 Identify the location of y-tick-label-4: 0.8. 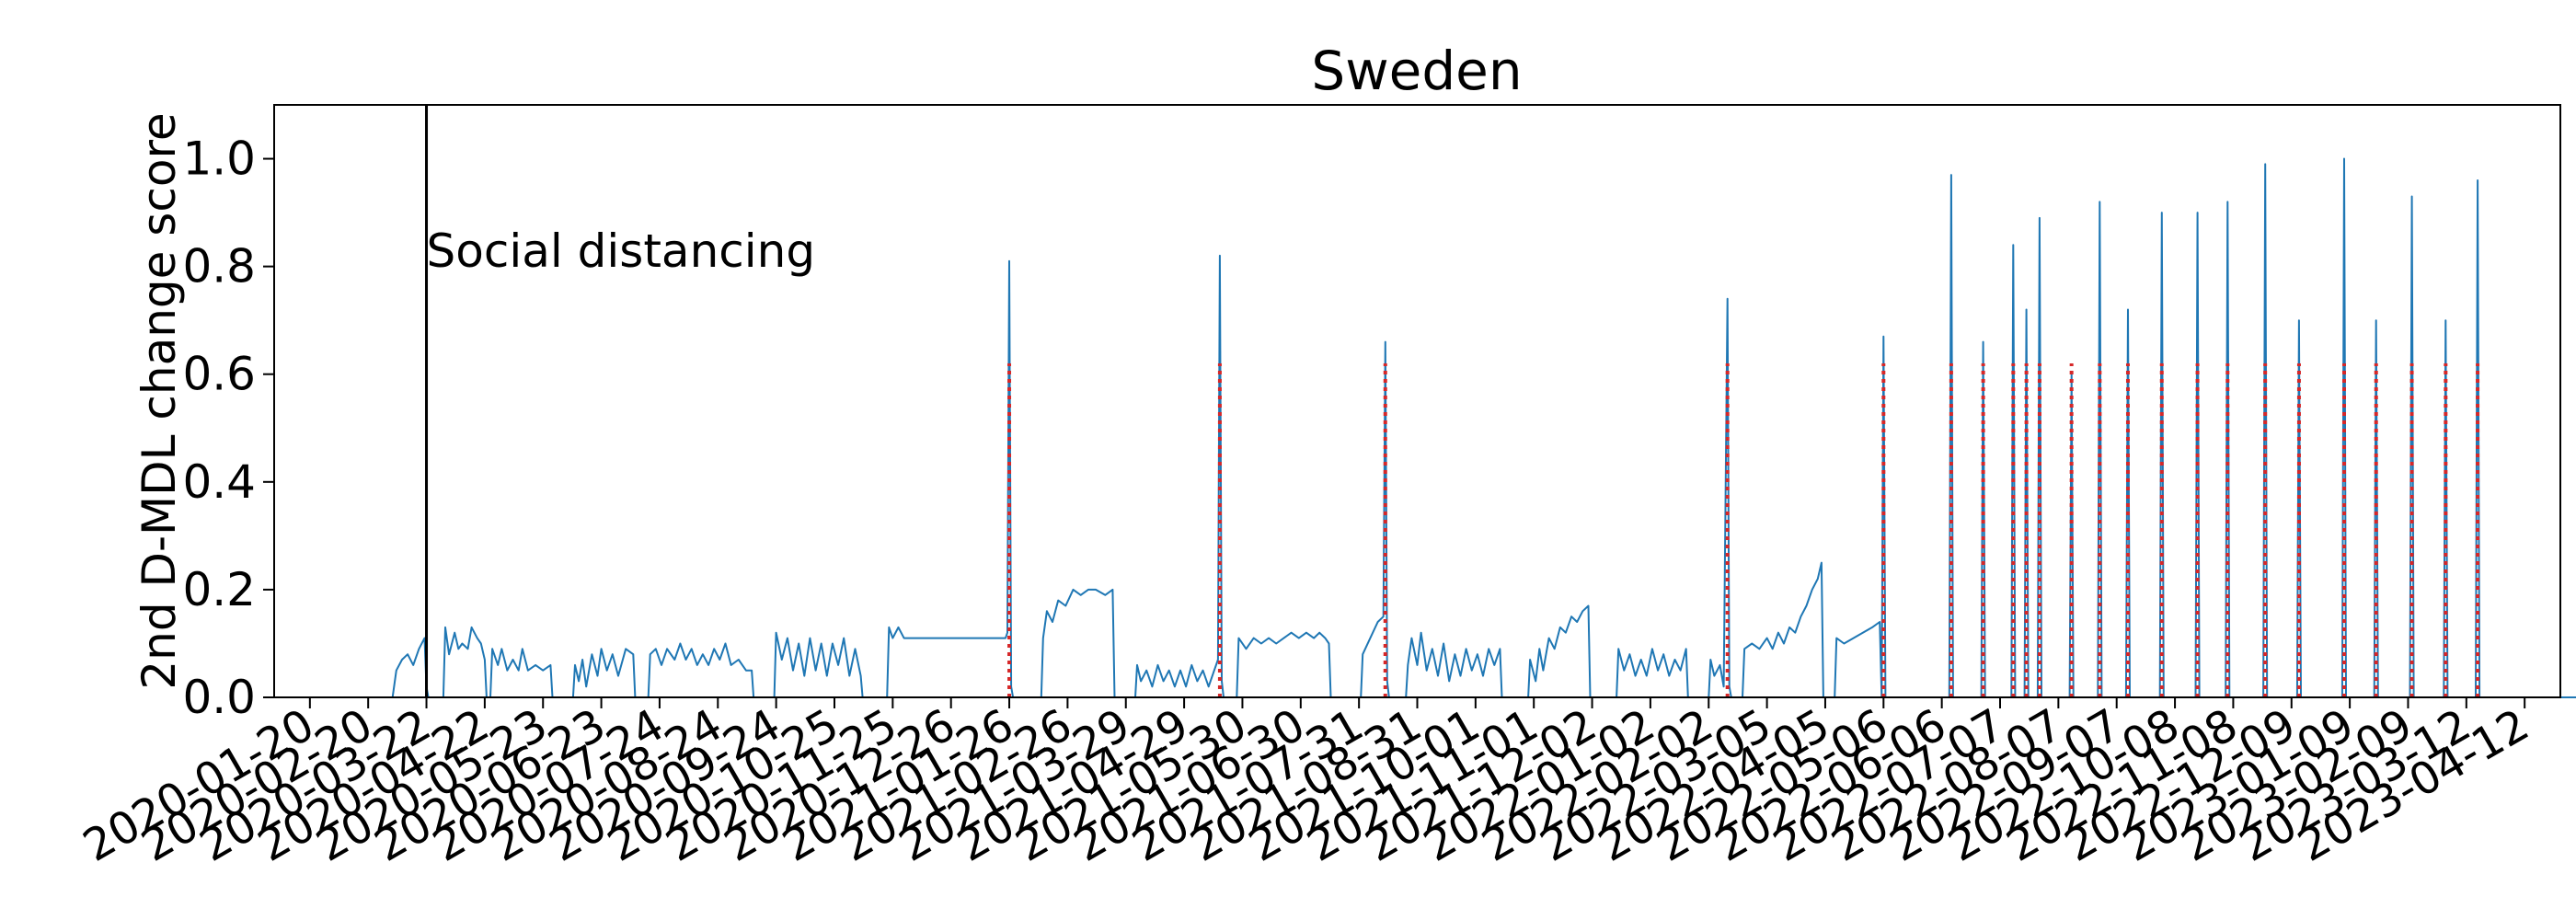
(219, 266).